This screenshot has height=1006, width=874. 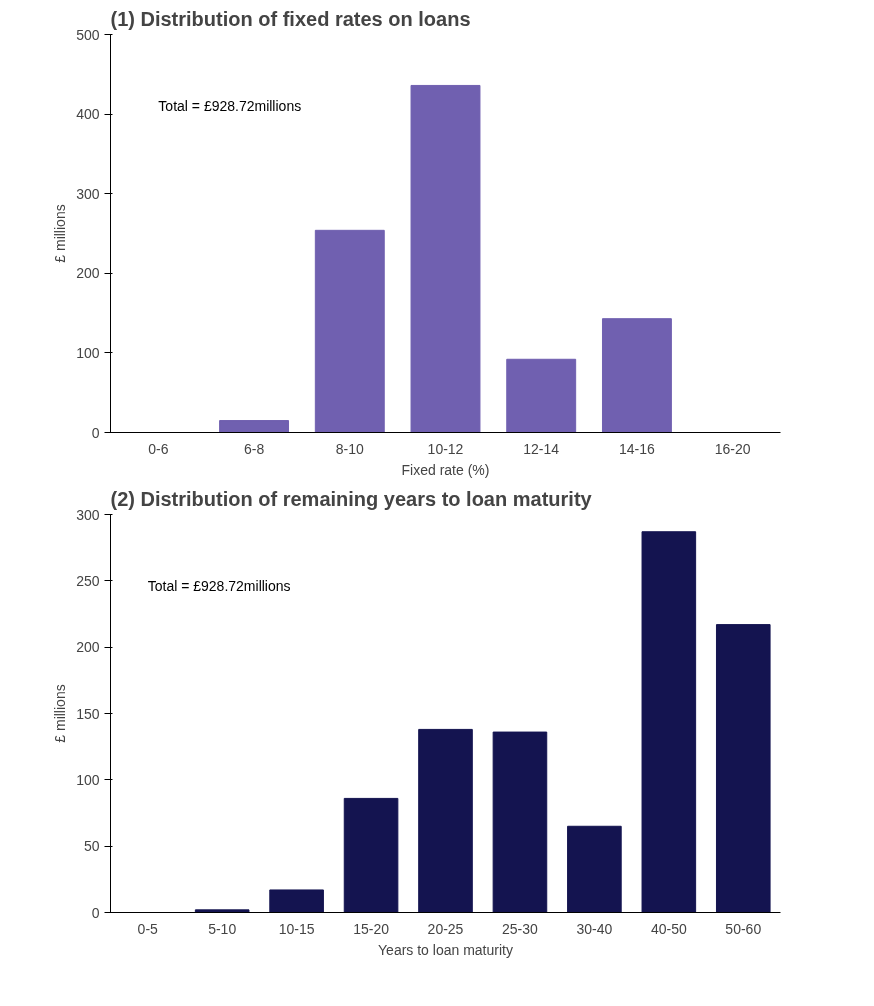 I want to click on y-tick-label: 150, so click(x=88, y=713).